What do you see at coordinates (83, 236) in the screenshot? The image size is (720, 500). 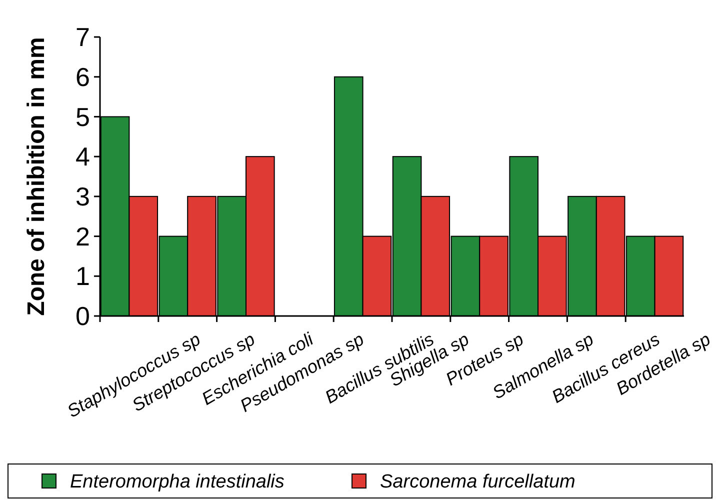 I see `y-tick-label: 2` at bounding box center [83, 236].